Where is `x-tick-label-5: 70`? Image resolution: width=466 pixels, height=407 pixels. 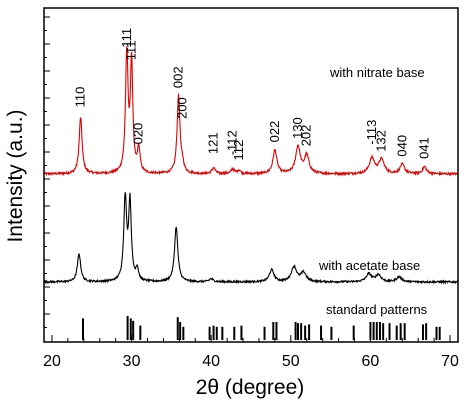
x-tick-label-5: 70 is located at coordinates (450, 361).